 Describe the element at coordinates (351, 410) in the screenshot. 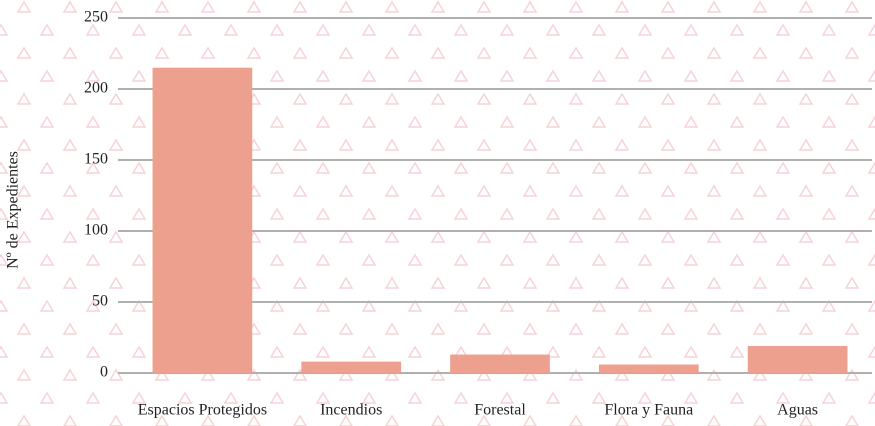

I see `x-tick-label: Incendios` at that location.